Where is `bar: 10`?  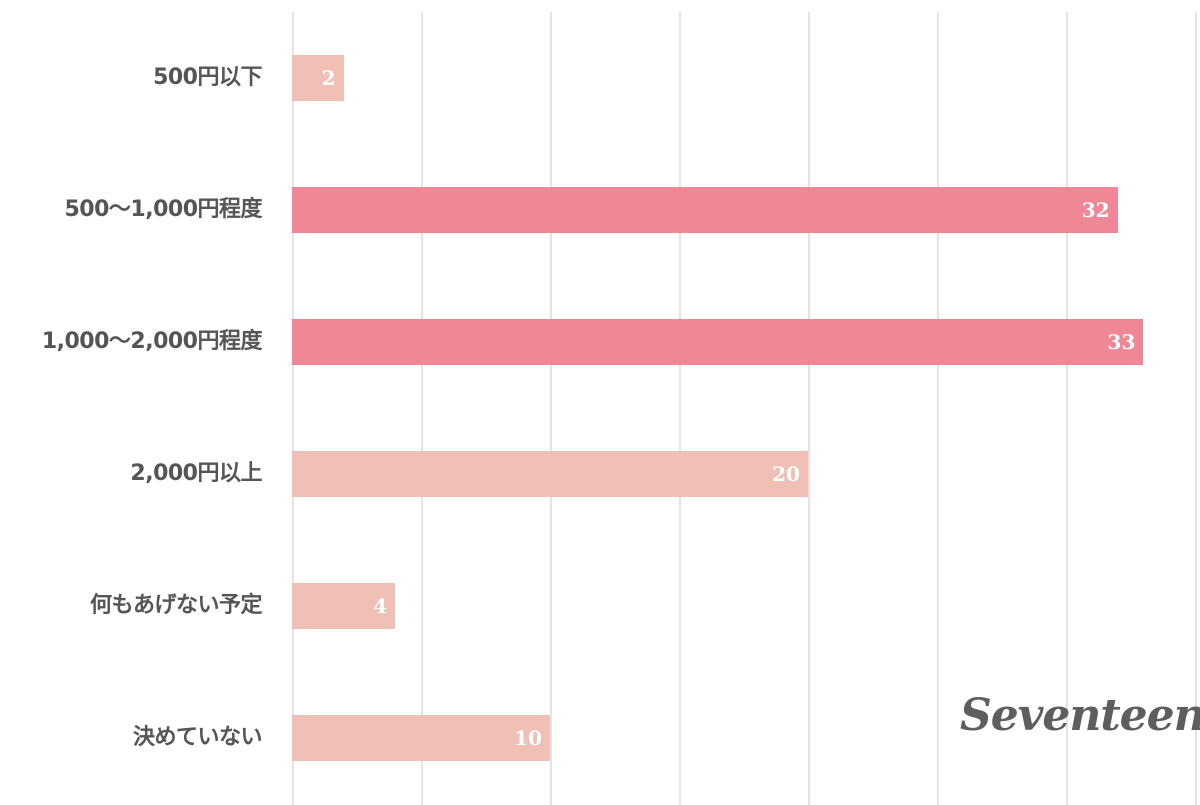 bar: 10 is located at coordinates (421, 738).